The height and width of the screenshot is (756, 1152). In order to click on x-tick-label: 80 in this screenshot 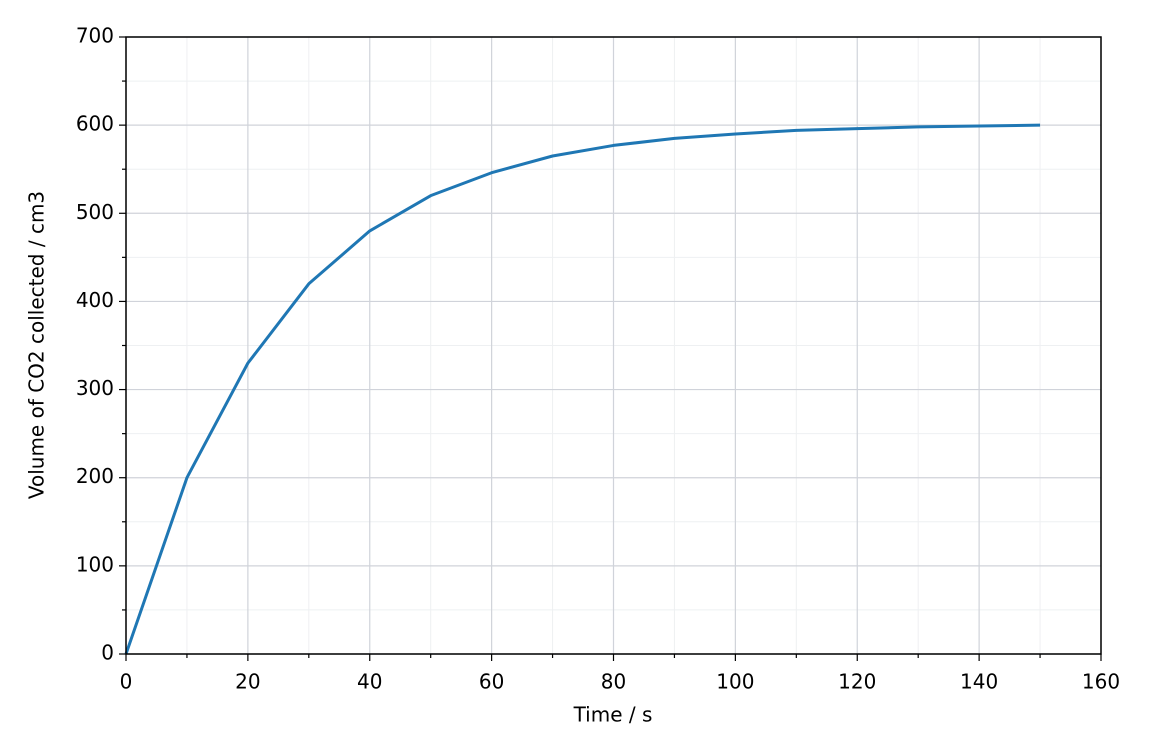, I will do `click(613, 682)`.